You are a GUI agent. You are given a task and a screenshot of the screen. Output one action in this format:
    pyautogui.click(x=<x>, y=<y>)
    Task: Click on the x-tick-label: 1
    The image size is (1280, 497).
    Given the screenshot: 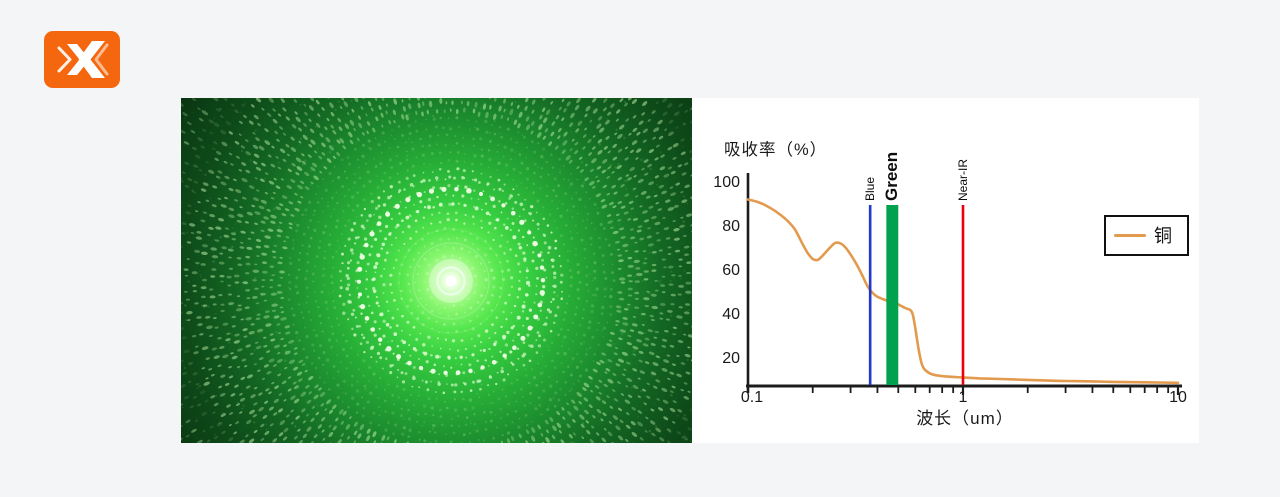 What is the action you would take?
    pyautogui.click(x=963, y=397)
    